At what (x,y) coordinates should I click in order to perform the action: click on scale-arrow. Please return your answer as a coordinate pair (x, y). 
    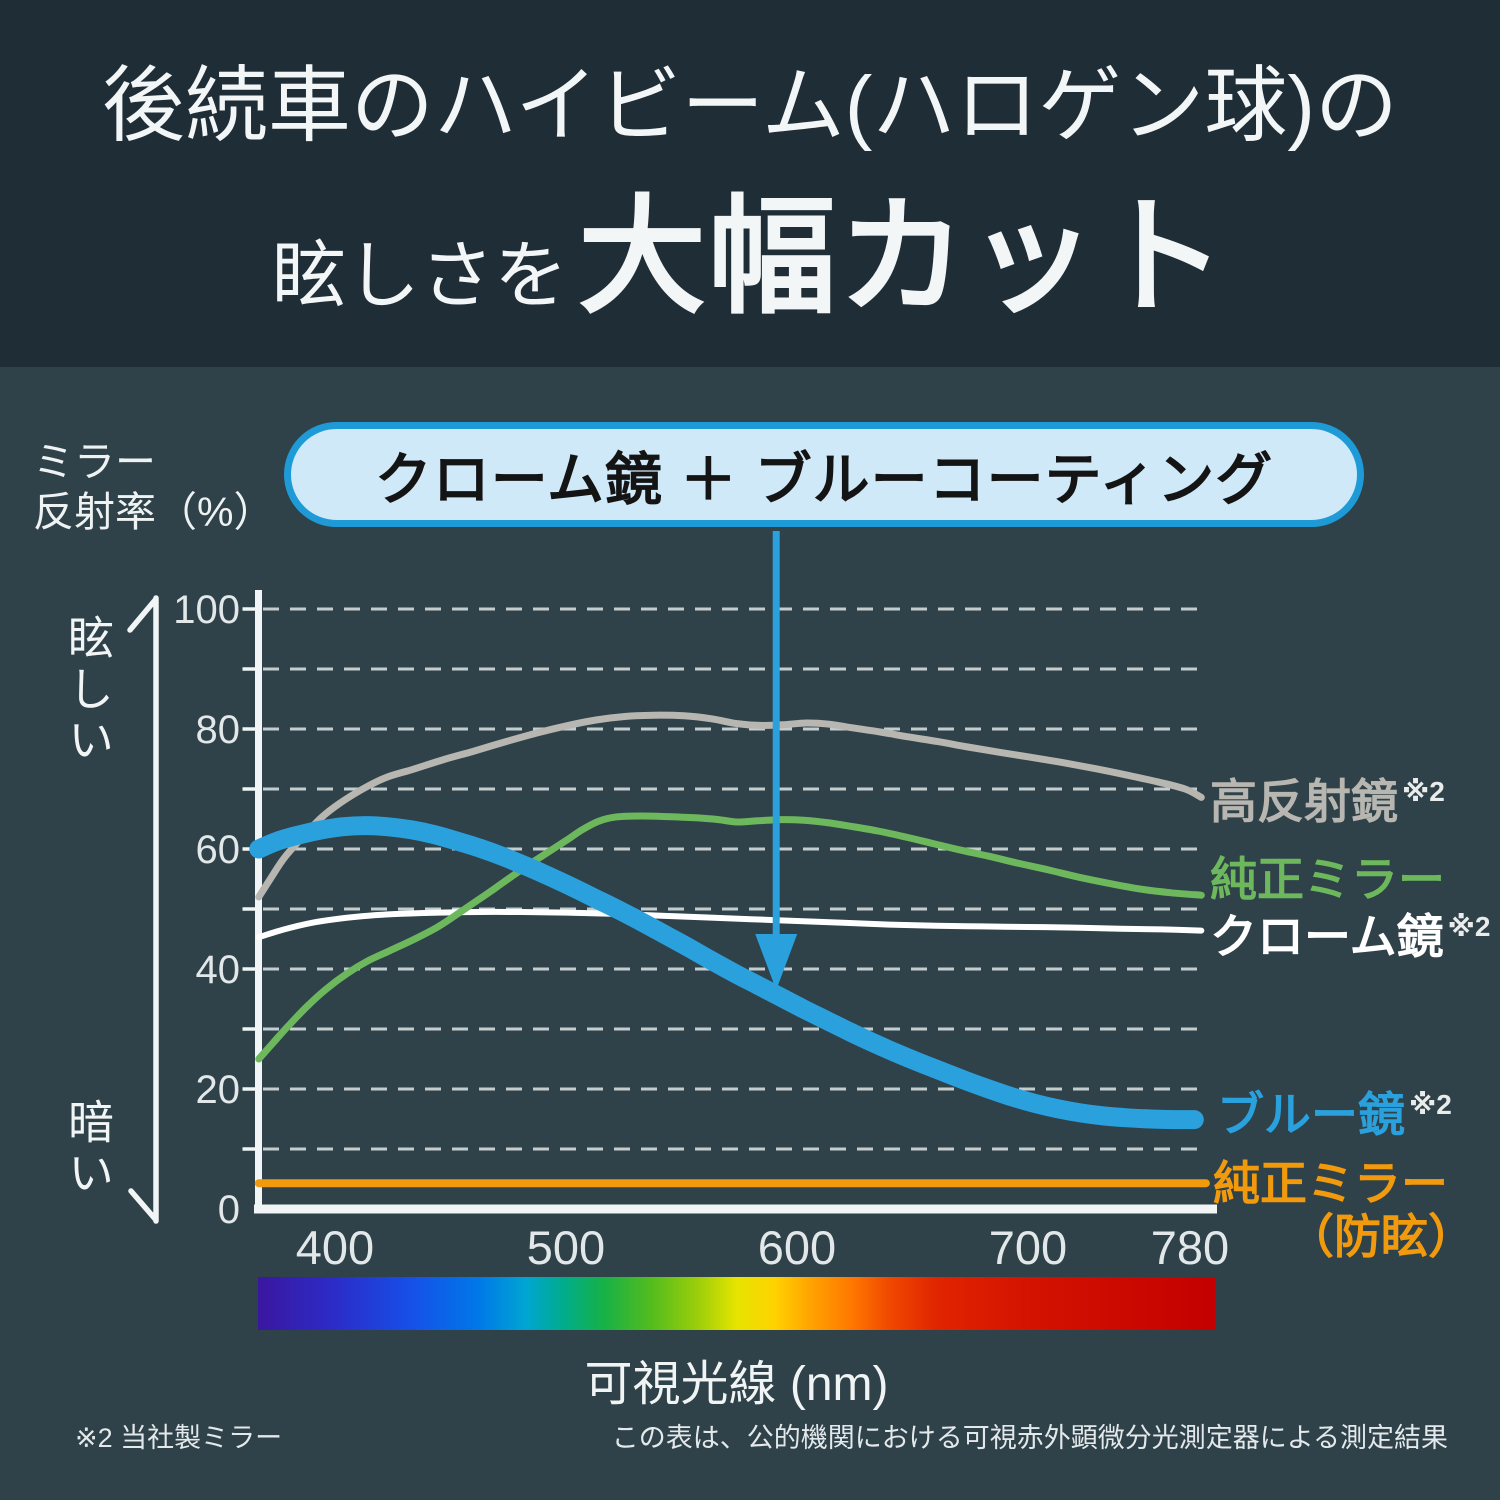
    Looking at the image, I should click on (143, 909).